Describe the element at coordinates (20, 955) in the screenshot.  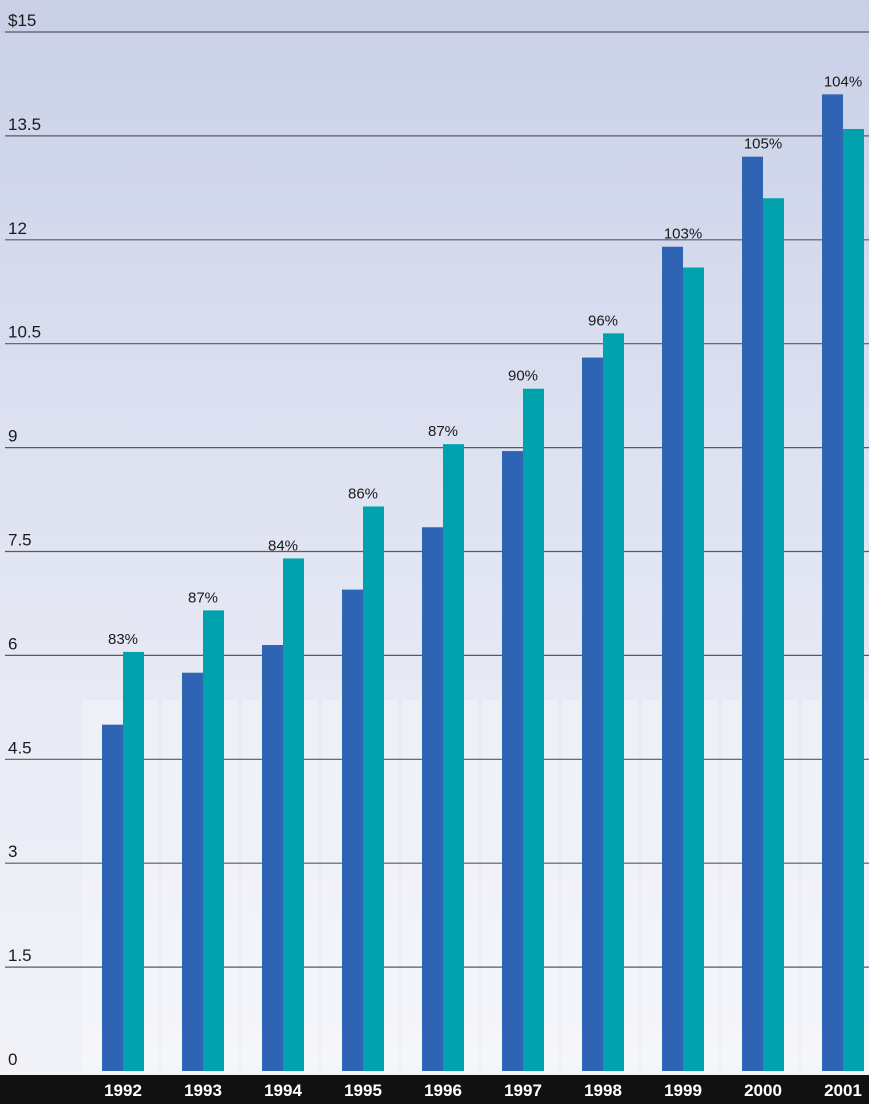
I see `y-tick-label: 1.5` at that location.